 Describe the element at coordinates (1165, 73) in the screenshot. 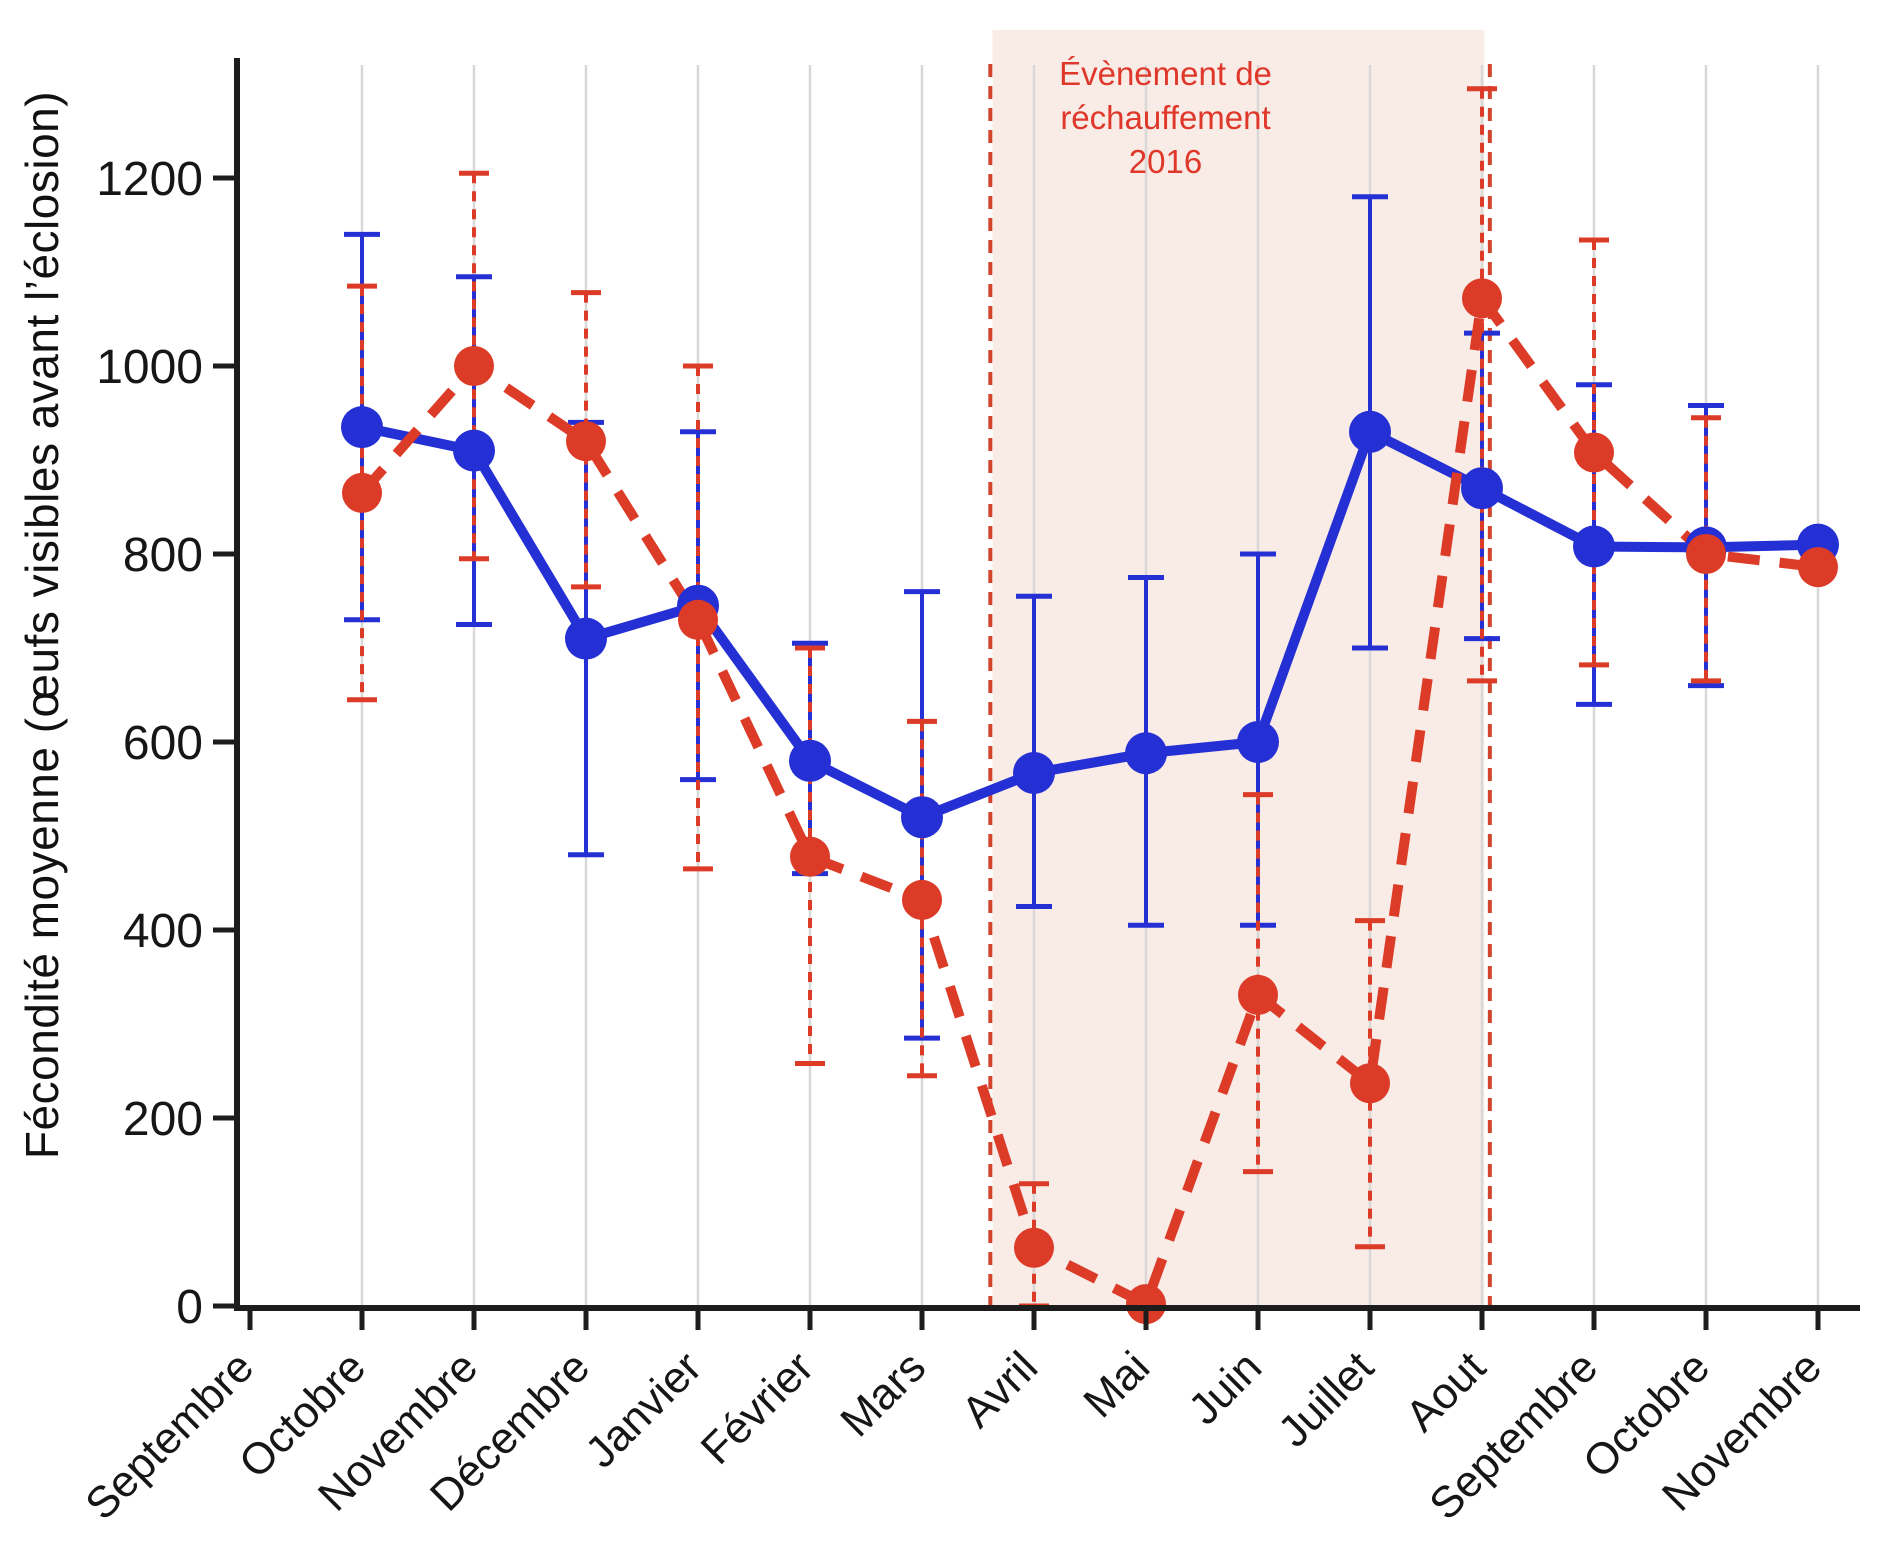

I see `warming-event-label-line1: Évènement de` at that location.